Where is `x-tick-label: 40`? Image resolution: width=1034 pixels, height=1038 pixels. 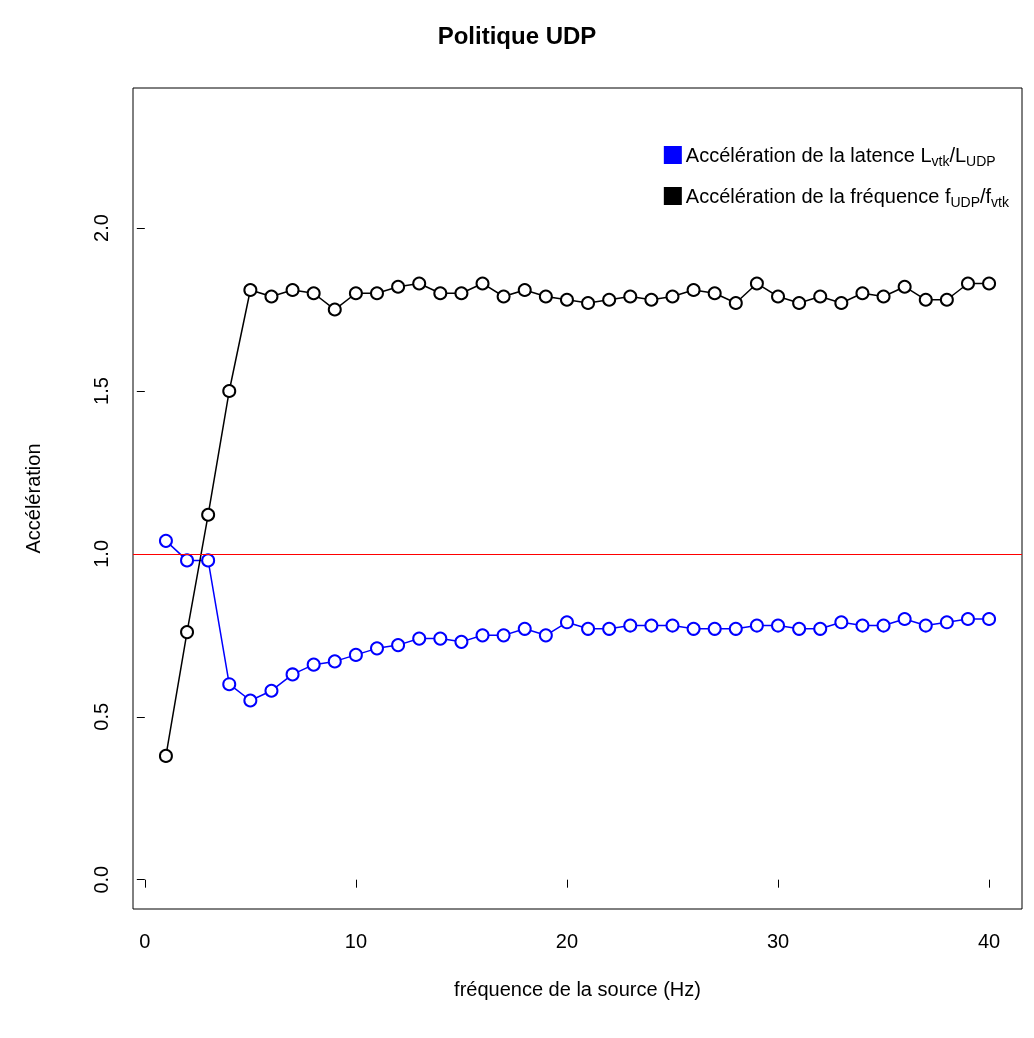
x-tick-label: 40 is located at coordinates (989, 941).